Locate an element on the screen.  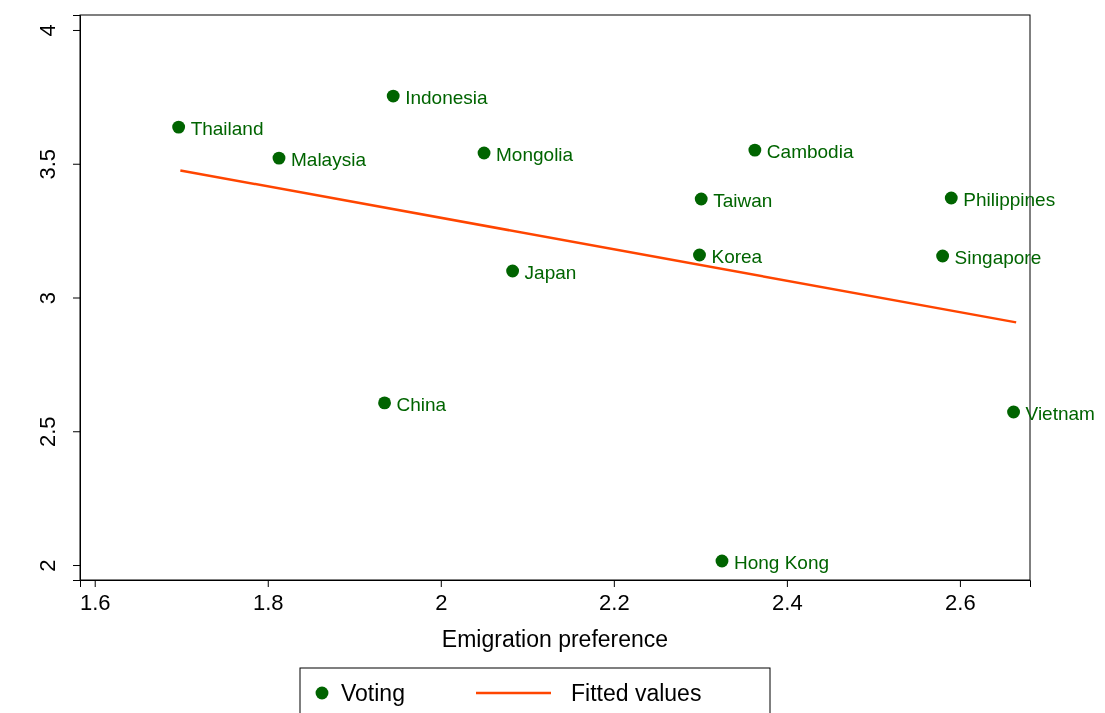
annotation: Indonesia is located at coordinates (447, 98).